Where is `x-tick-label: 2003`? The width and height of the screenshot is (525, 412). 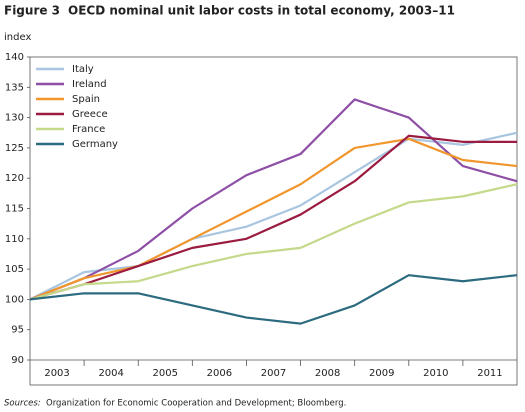 x-tick-label: 2003 is located at coordinates (56, 373).